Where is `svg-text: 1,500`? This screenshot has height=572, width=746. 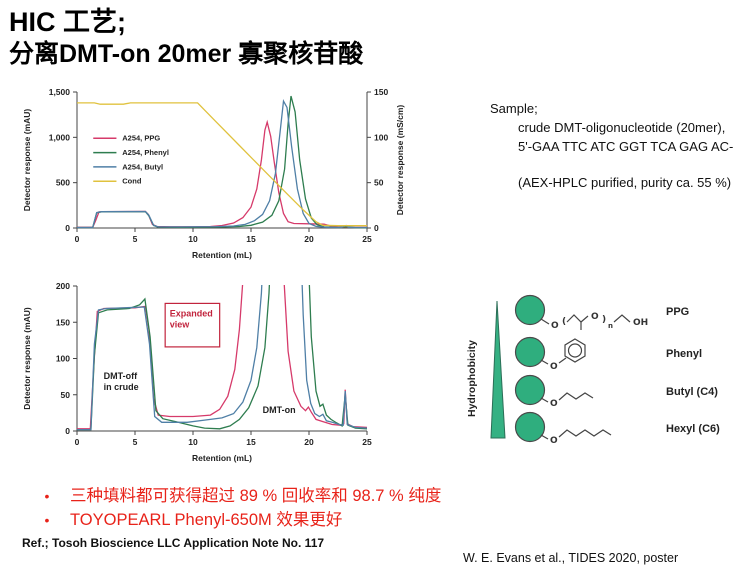 svg-text: 1,500 is located at coordinates (60, 92).